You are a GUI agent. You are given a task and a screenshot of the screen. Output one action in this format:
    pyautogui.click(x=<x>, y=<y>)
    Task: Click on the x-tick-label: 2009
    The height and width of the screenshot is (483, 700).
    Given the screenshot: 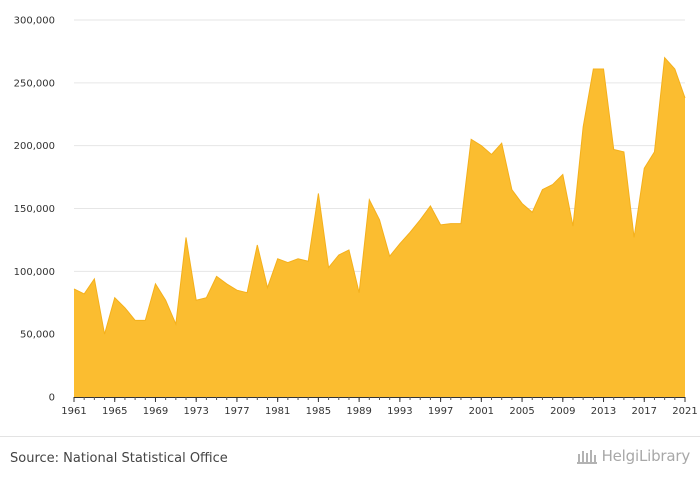 What is the action you would take?
    pyautogui.click(x=562, y=411)
    